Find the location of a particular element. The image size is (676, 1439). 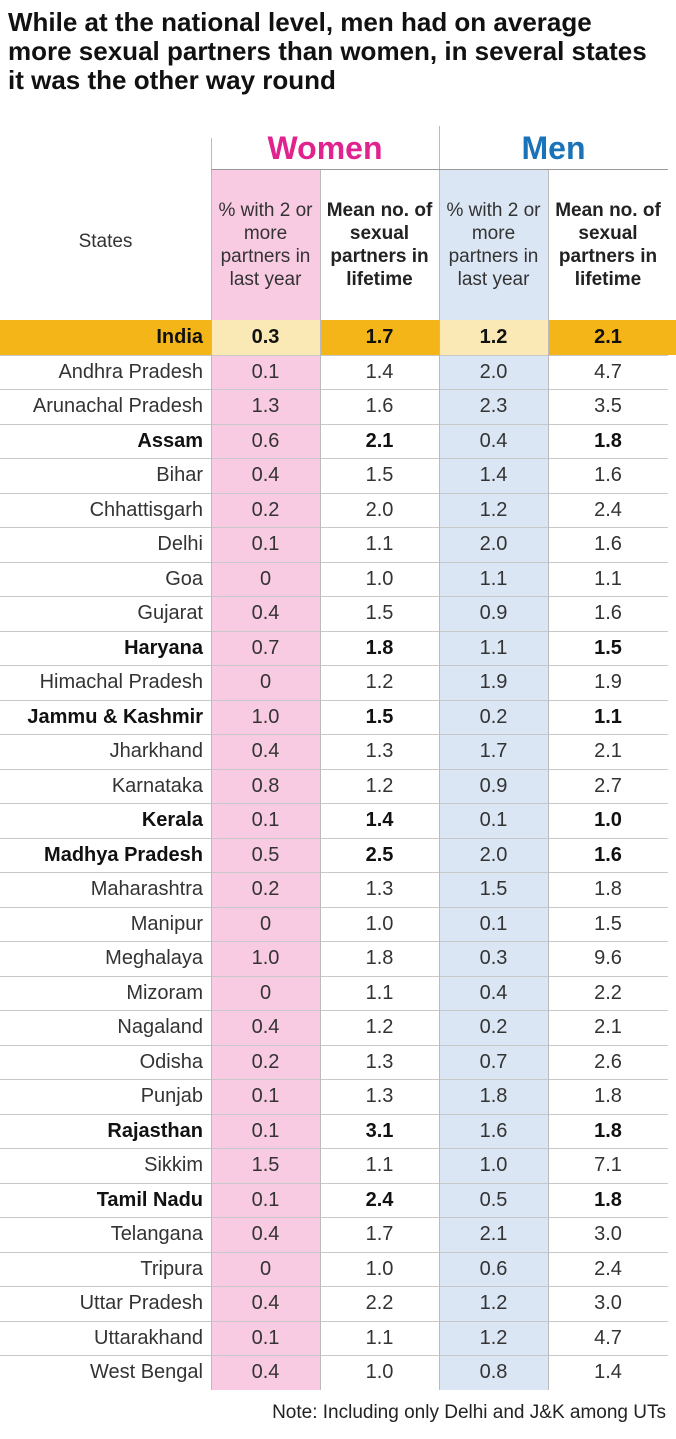

state-name-cell: Madhya Pradesh is located at coordinates (123, 854).